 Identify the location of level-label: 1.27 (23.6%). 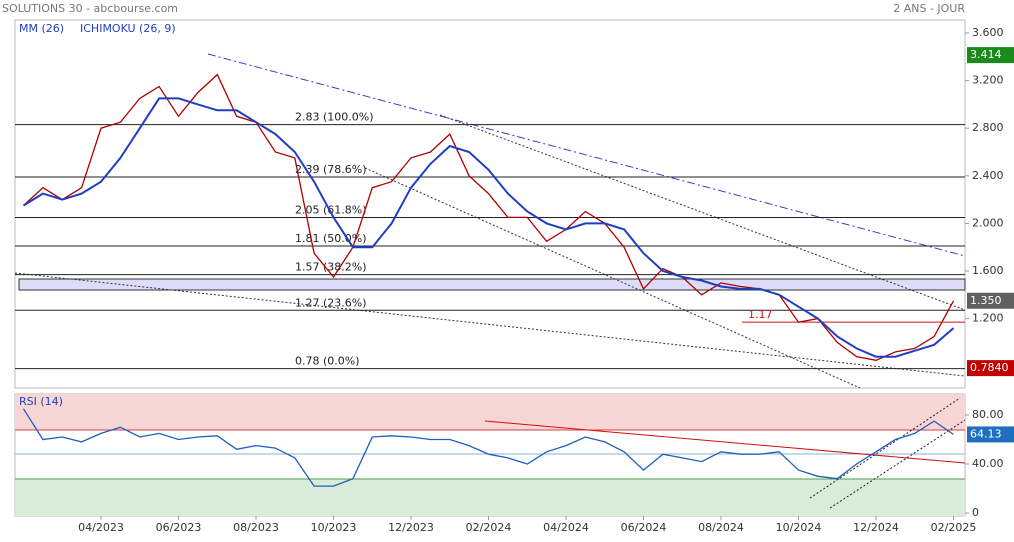
(331, 302).